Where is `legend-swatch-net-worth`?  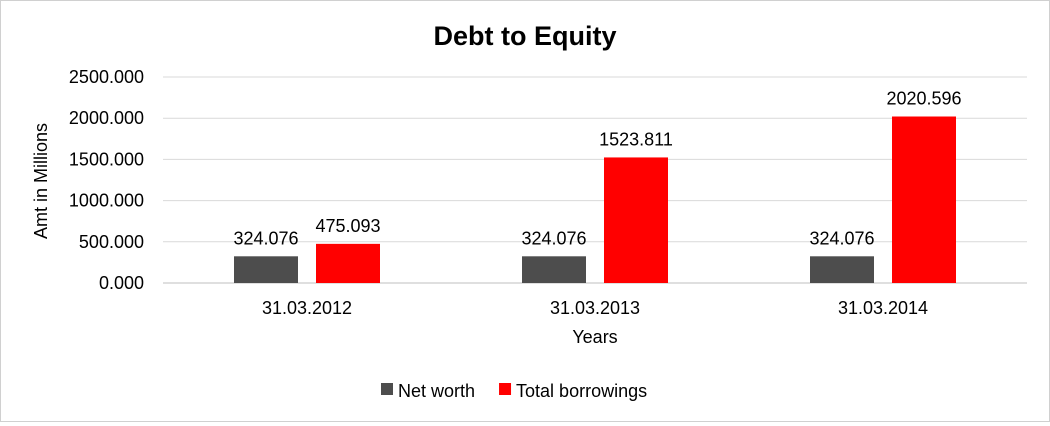 legend-swatch-net-worth is located at coordinates (387, 389).